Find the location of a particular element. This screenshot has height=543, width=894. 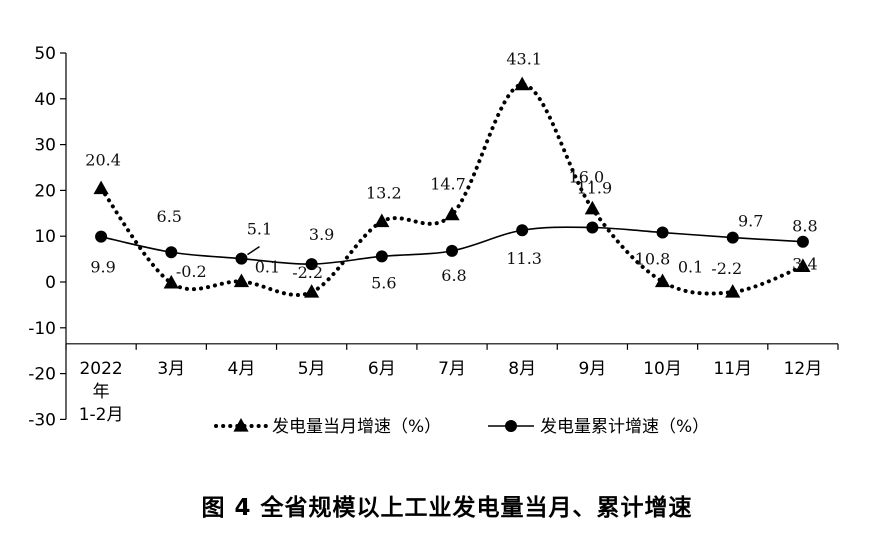

x-tick-label: 11月 is located at coordinates (732, 369).